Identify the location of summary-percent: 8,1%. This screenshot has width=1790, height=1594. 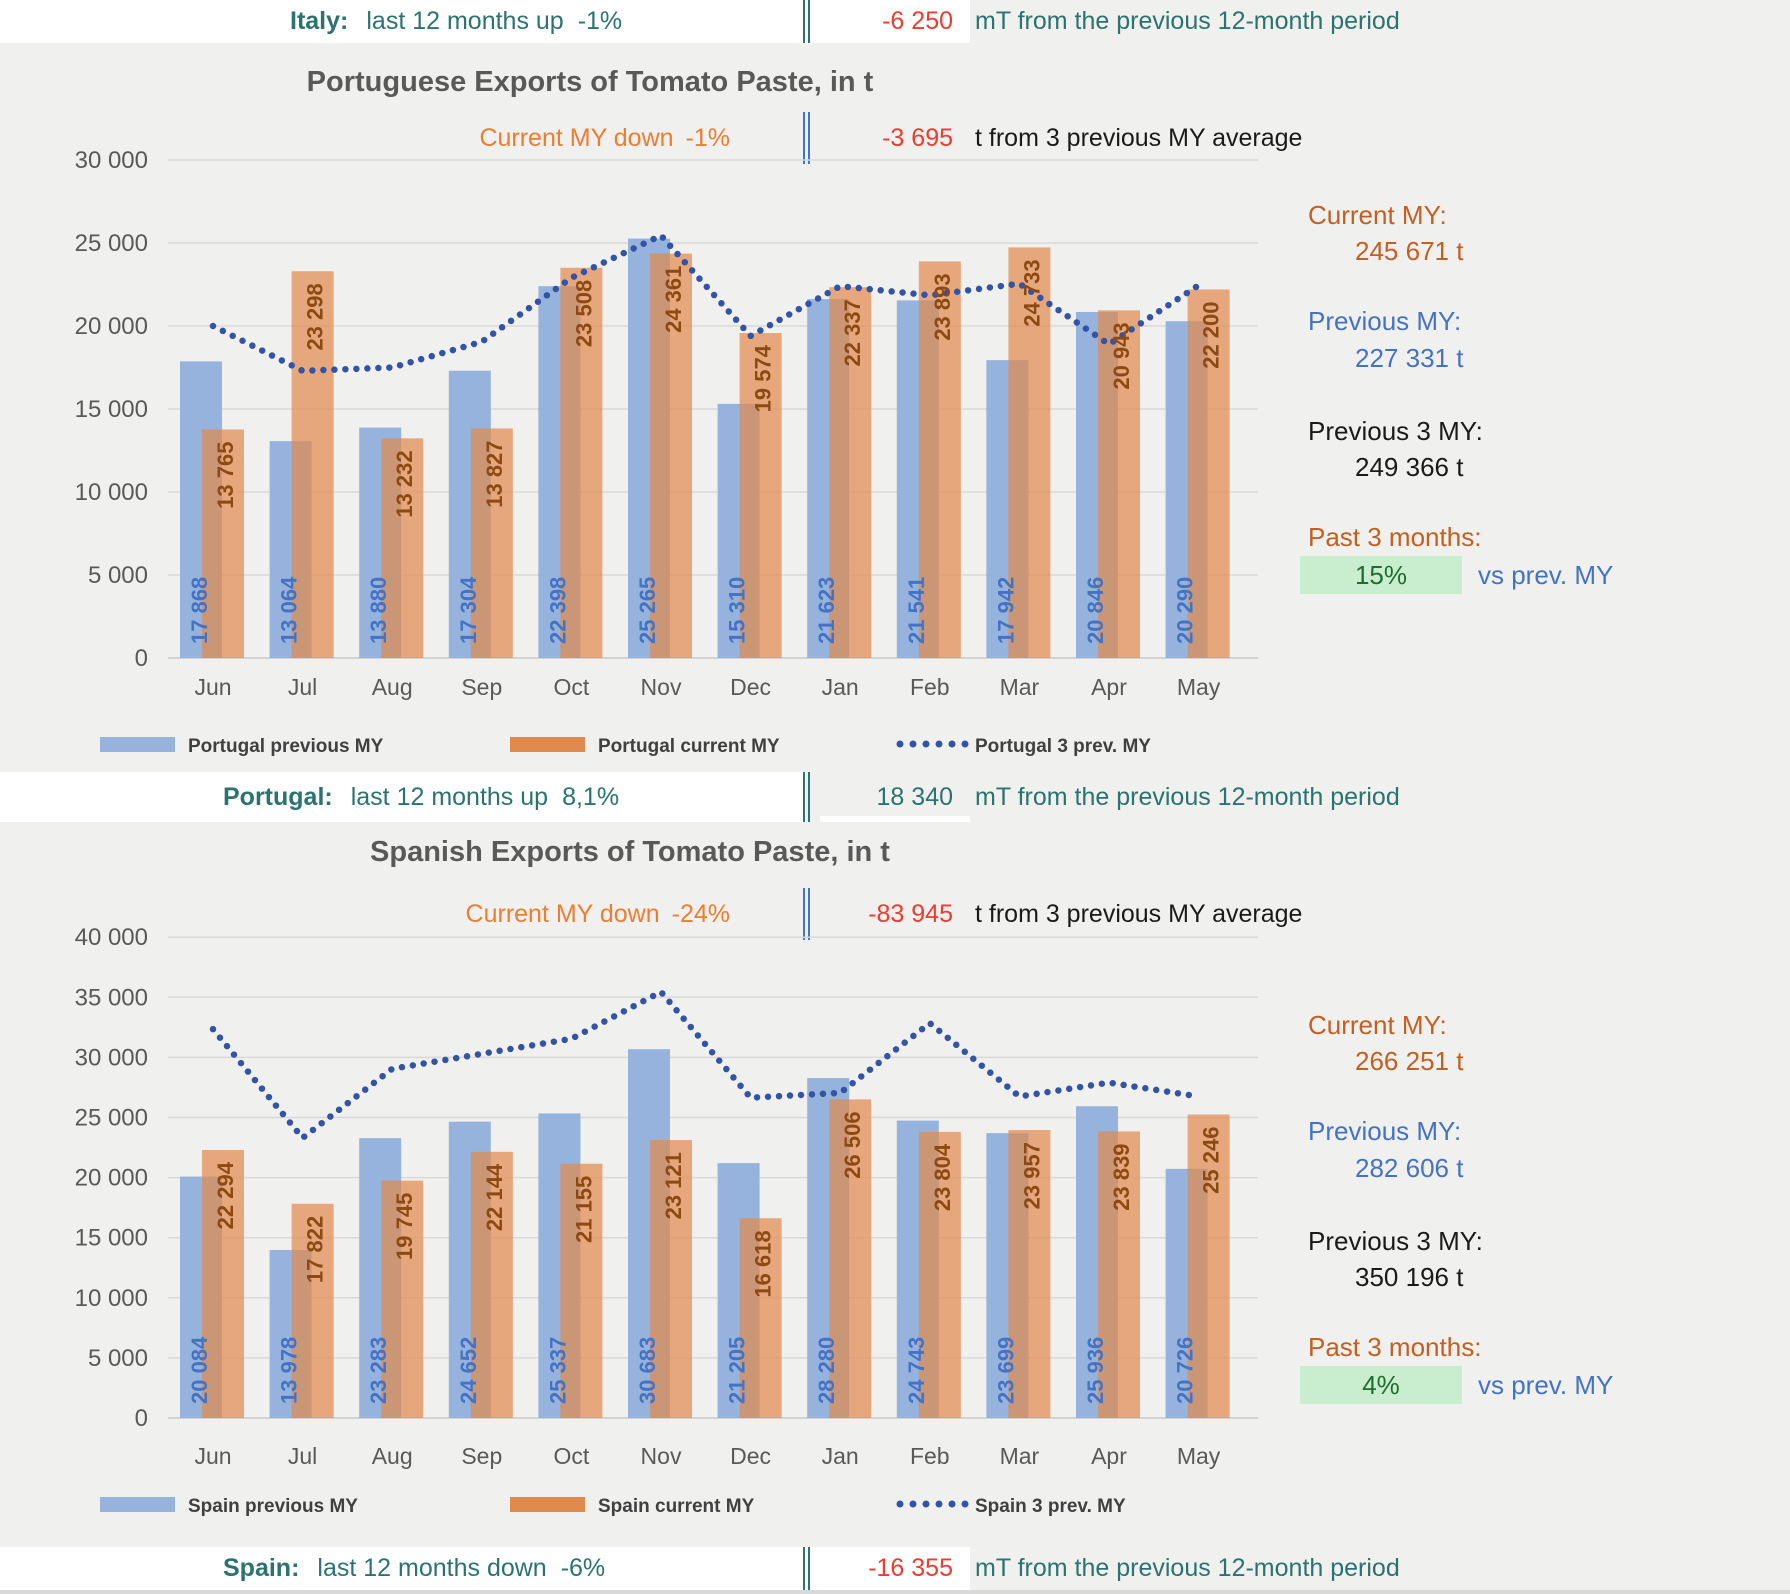
(591, 797).